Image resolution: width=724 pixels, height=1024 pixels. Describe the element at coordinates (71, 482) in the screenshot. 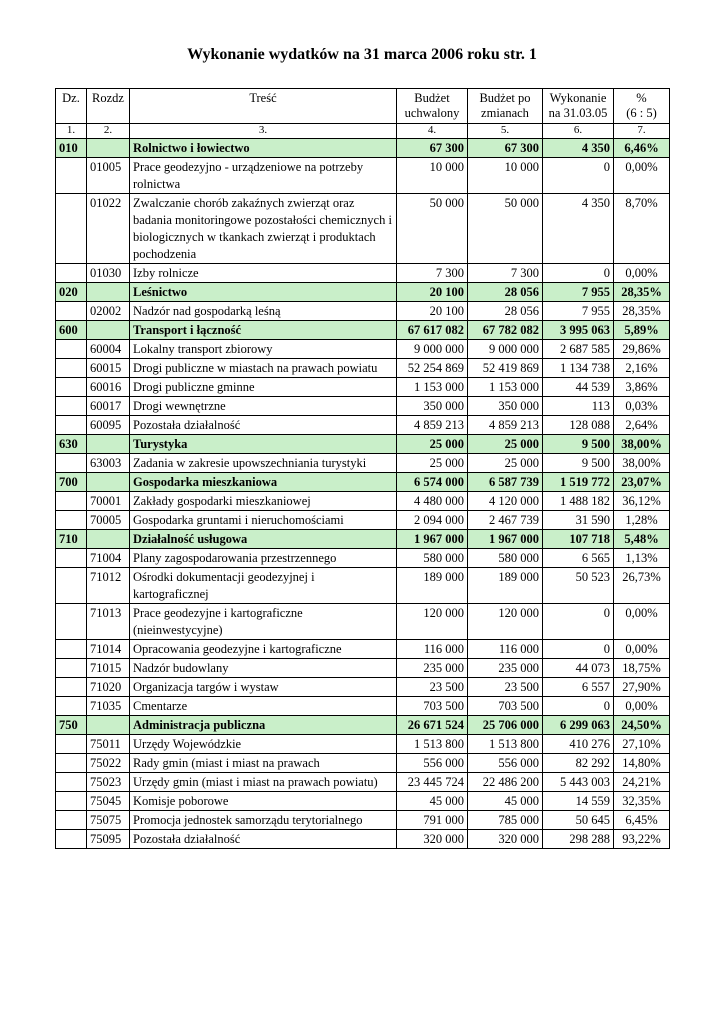

I see `cell-dz: 700` at that location.